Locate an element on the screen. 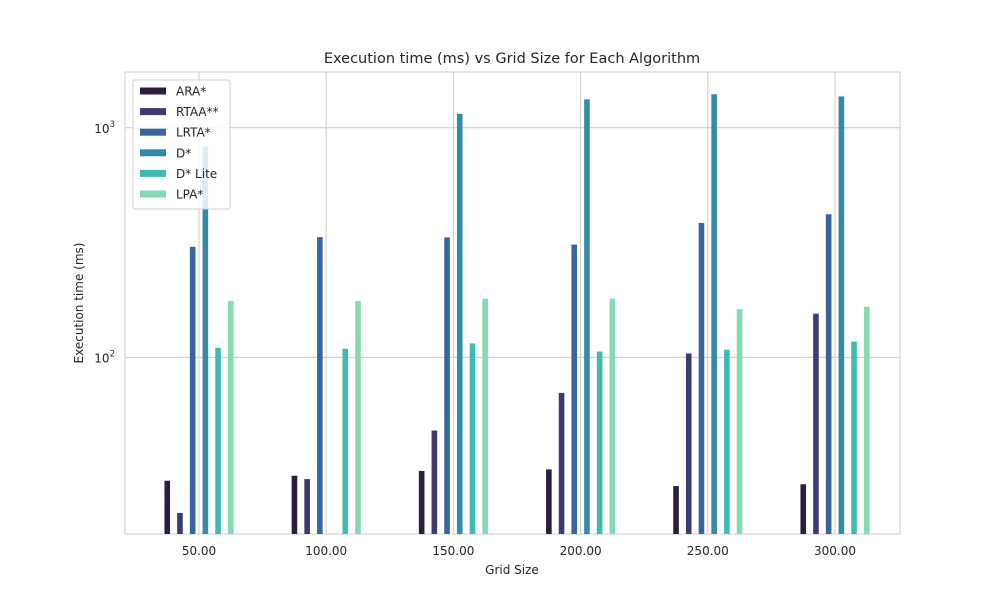 This screenshot has height=600, width=1000. x-tick-label: 200.00 is located at coordinates (581, 551).